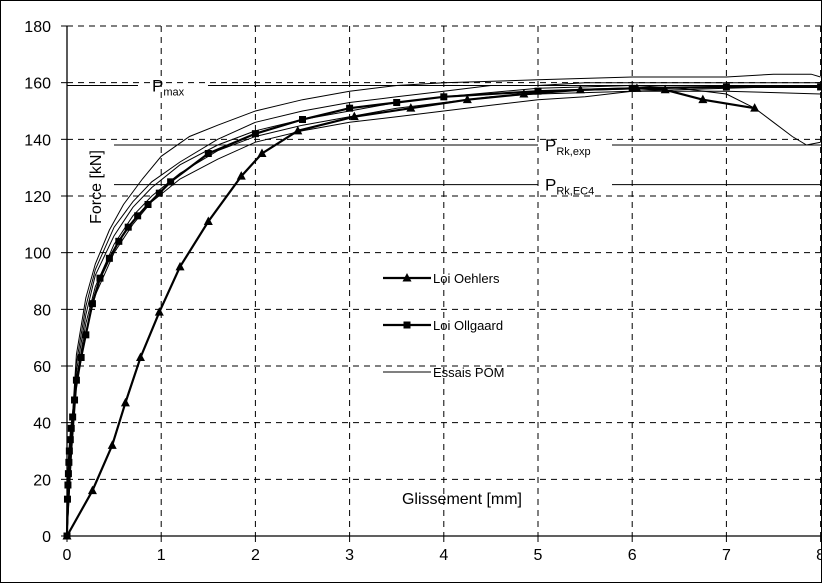 The width and height of the screenshot is (822, 583). Describe the element at coordinates (42, 367) in the screenshot. I see `y-tick-label: 60` at that location.